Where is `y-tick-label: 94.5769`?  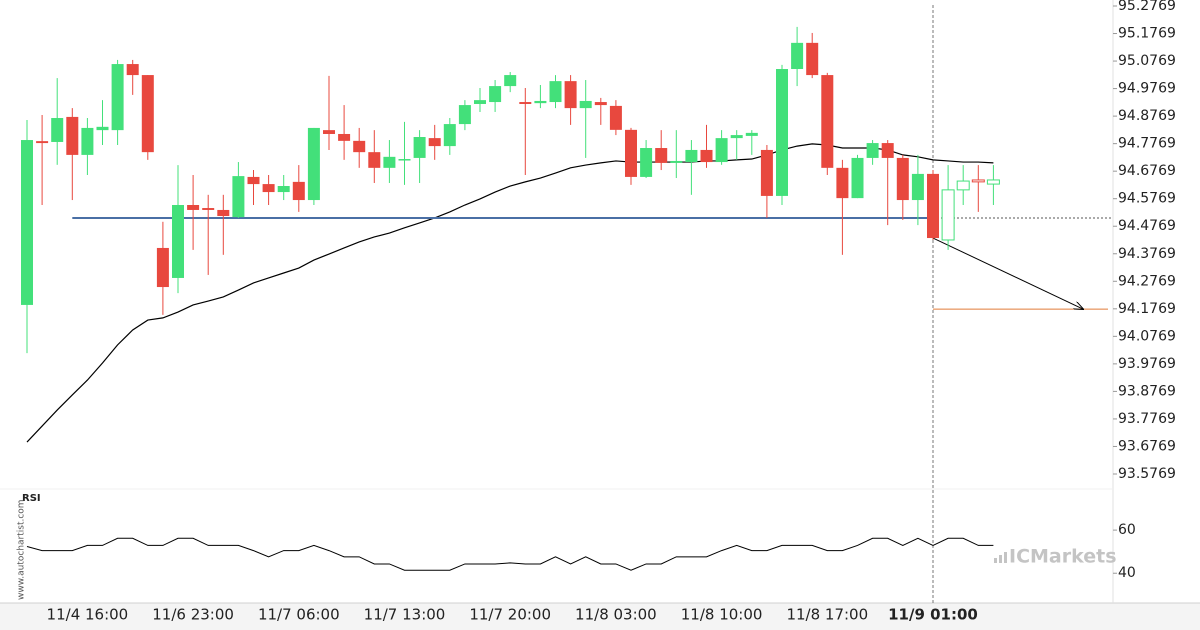 y-tick-label: 94.5769 is located at coordinates (1147, 199).